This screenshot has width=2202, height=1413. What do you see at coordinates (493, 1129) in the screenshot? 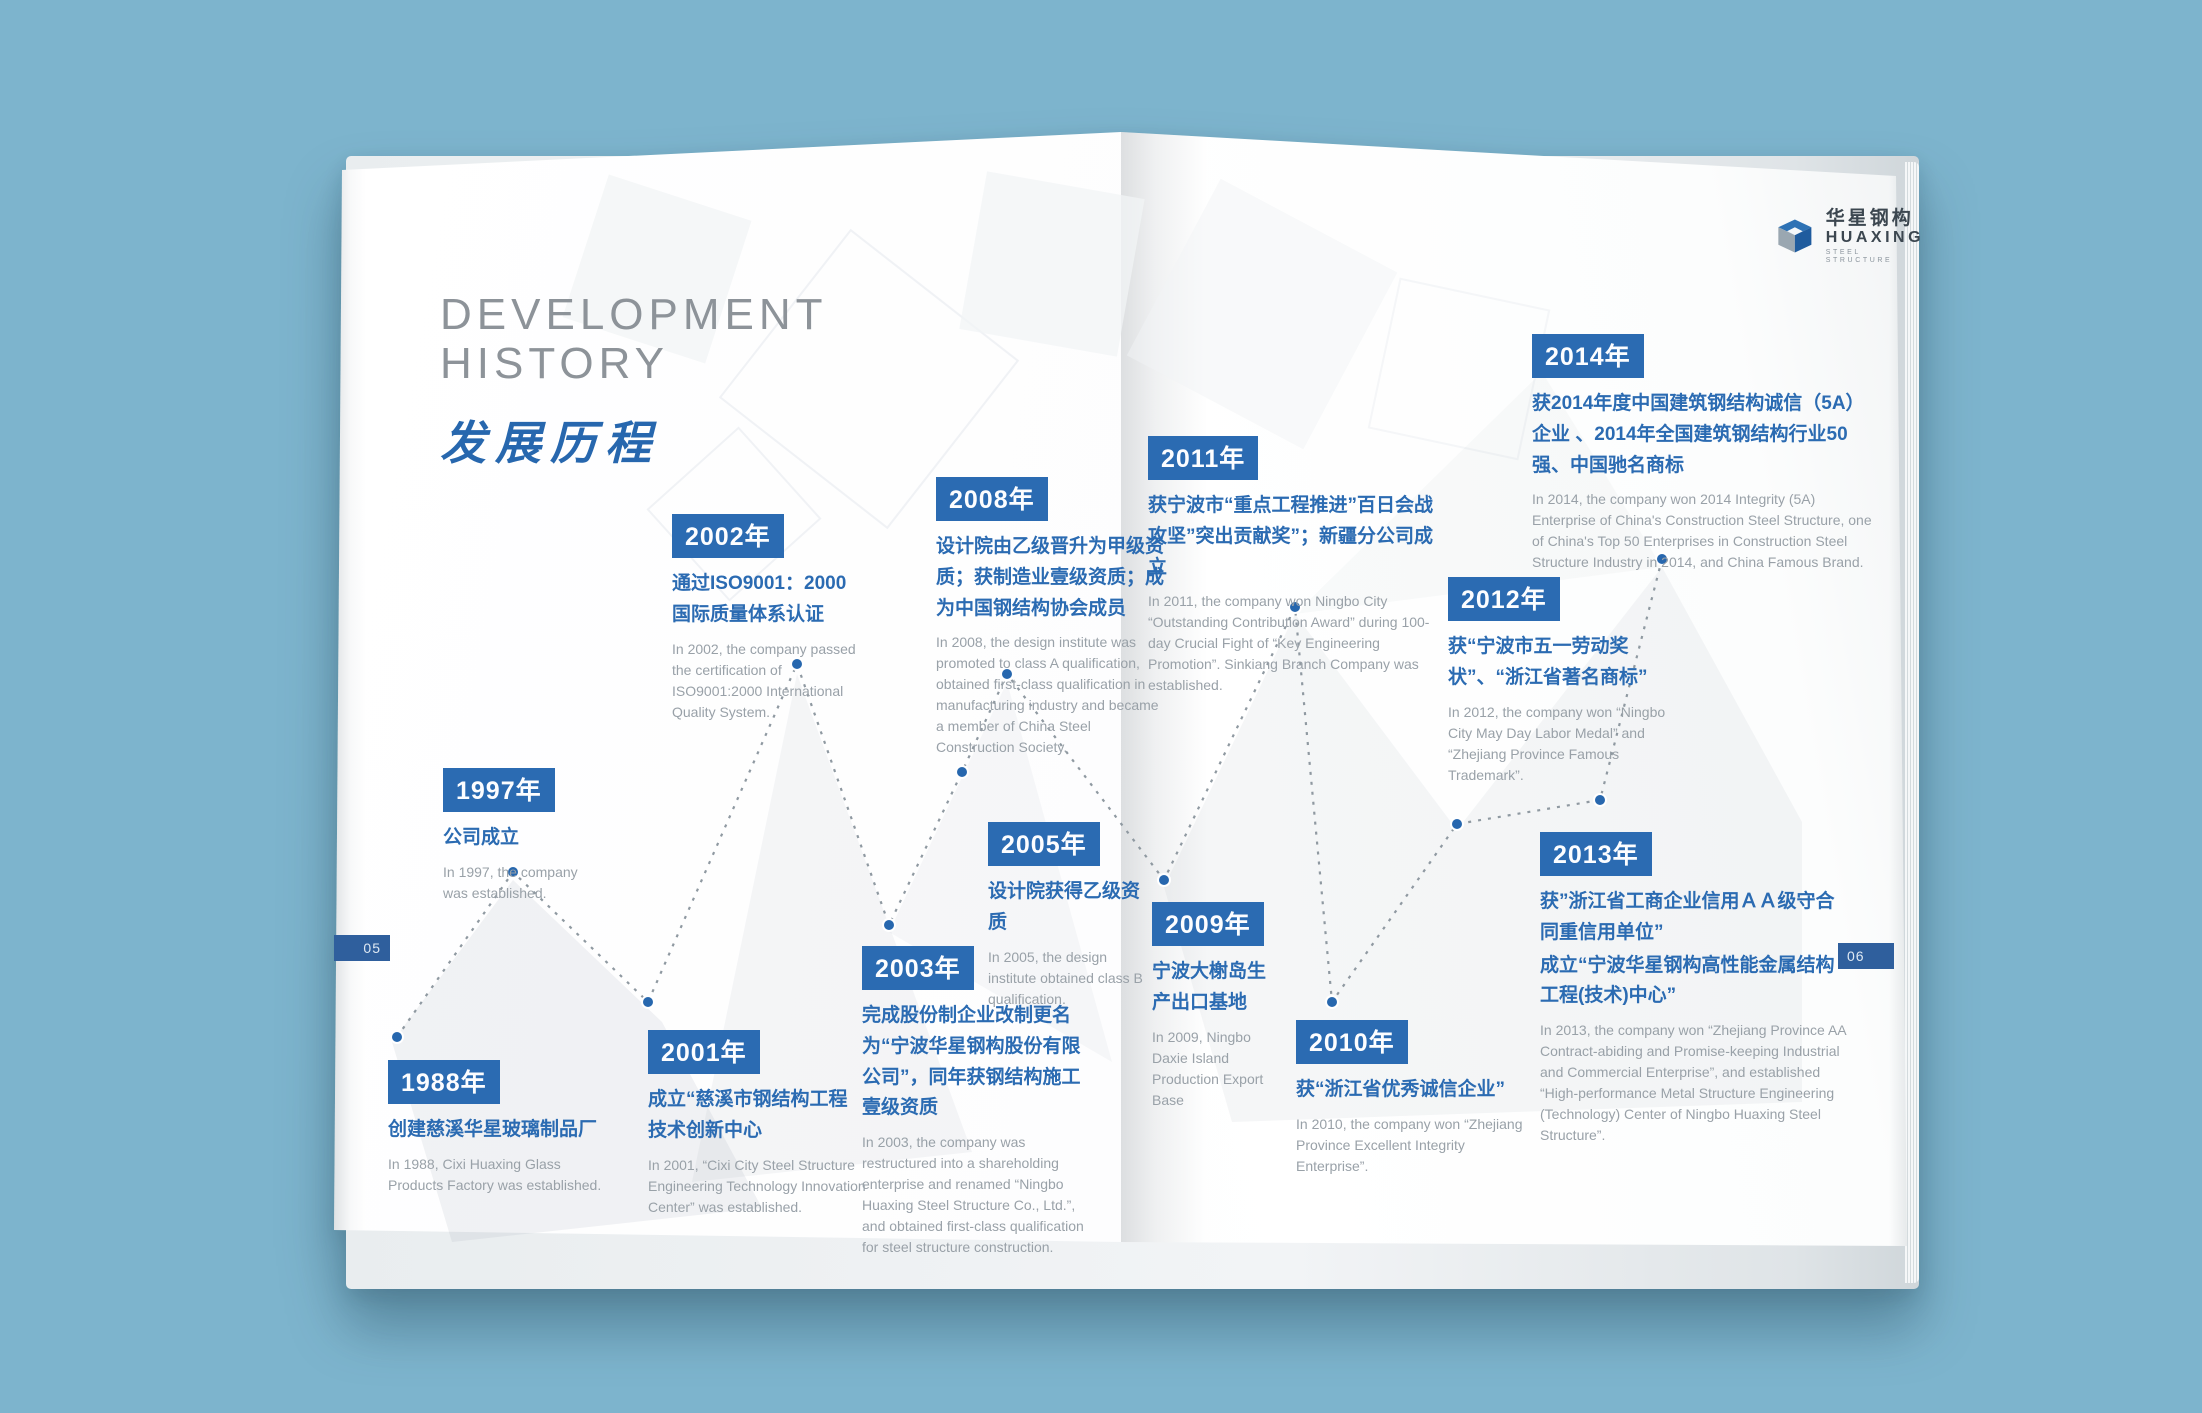
I see `milestone-title-cn: 创建慈溪华星玻璃制品厂` at bounding box center [493, 1129].